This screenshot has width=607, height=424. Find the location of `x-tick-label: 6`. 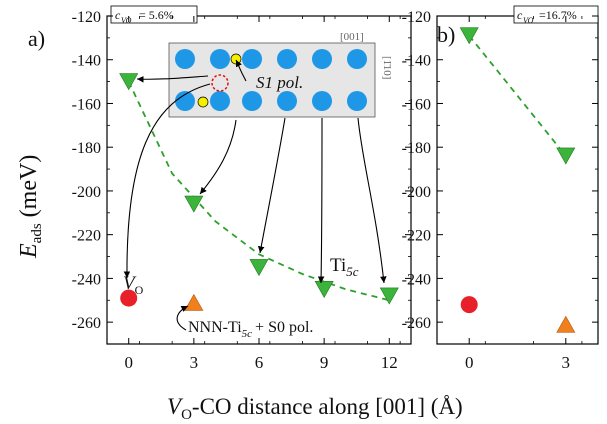

x-tick-label: 6 is located at coordinates (259, 362).